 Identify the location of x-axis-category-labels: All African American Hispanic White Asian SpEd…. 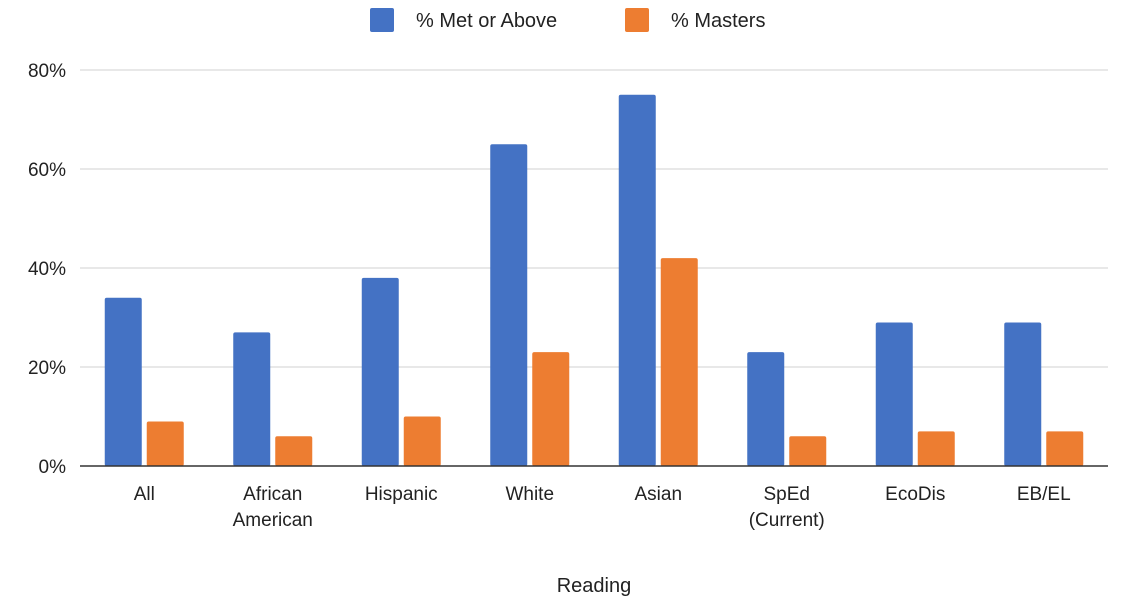
(602, 507).